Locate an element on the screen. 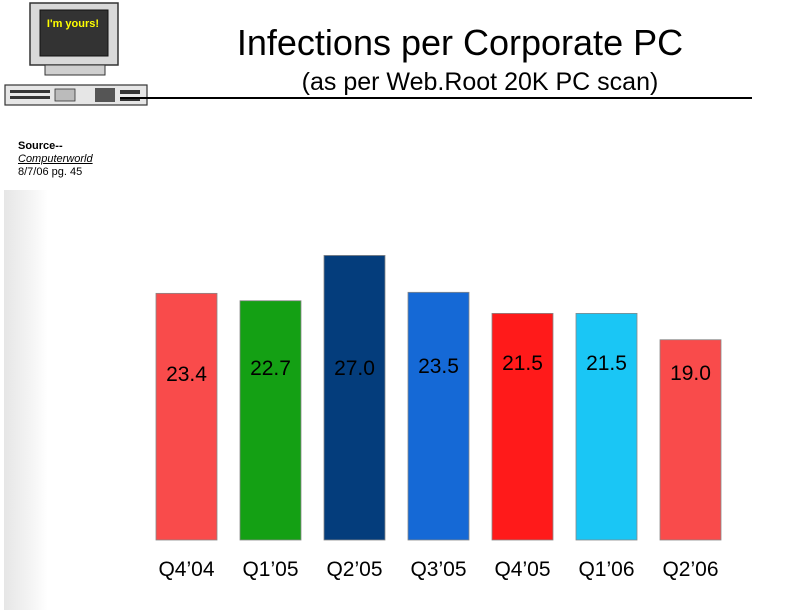  computer-clipart-icon is located at coordinates (76, 54).